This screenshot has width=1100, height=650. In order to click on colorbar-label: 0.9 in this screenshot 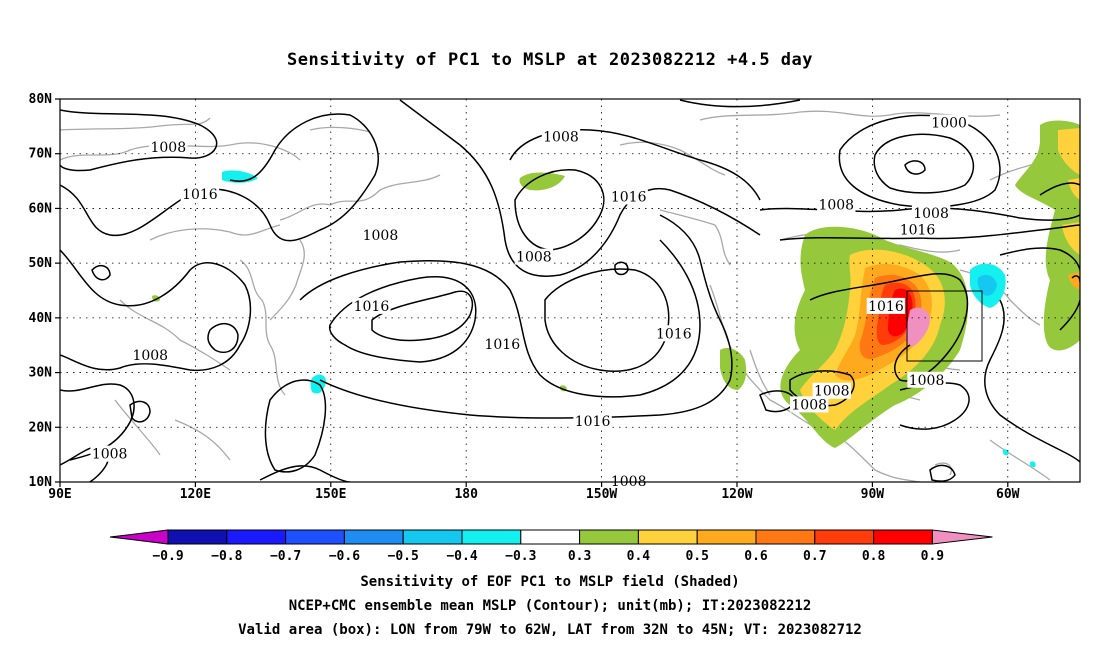, I will do `click(932, 556)`.